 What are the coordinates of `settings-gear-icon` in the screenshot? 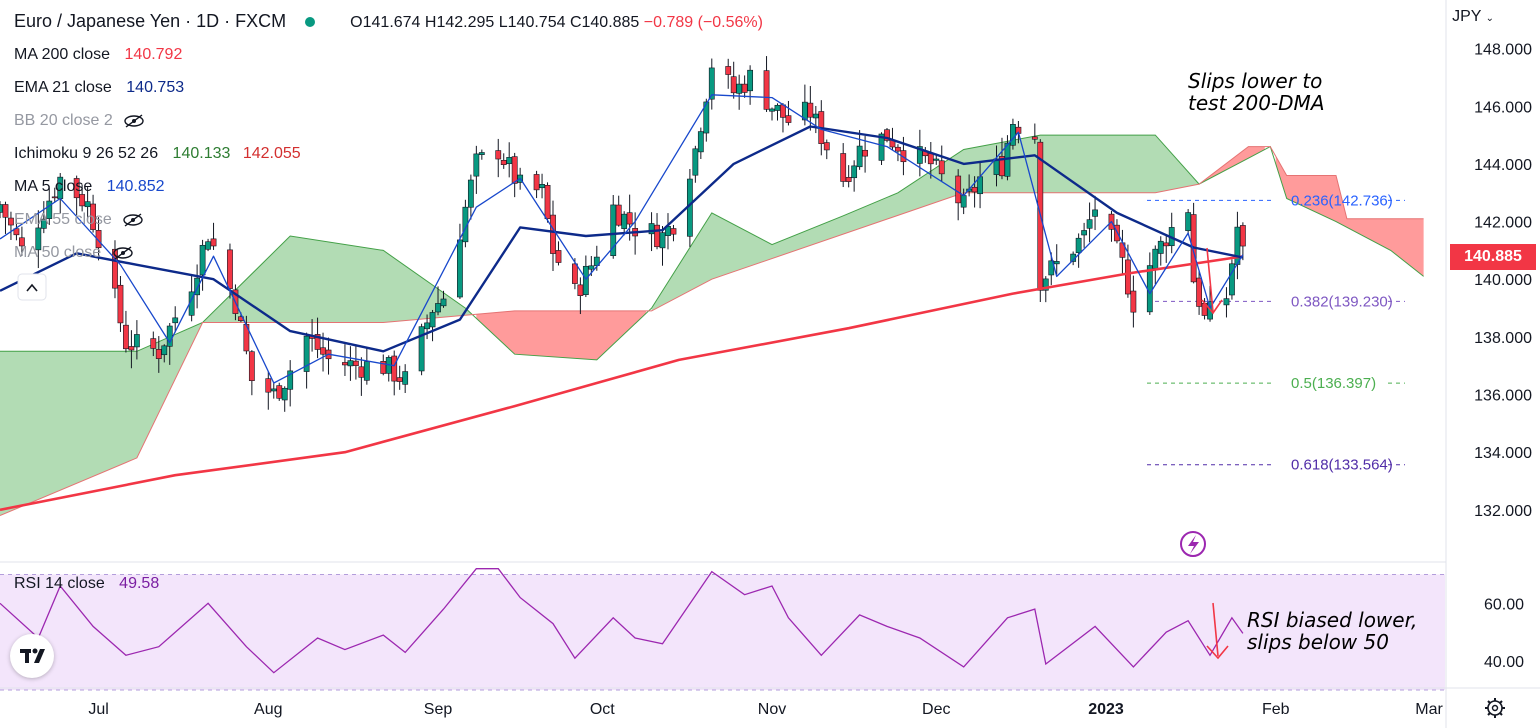 It's located at (1495, 708).